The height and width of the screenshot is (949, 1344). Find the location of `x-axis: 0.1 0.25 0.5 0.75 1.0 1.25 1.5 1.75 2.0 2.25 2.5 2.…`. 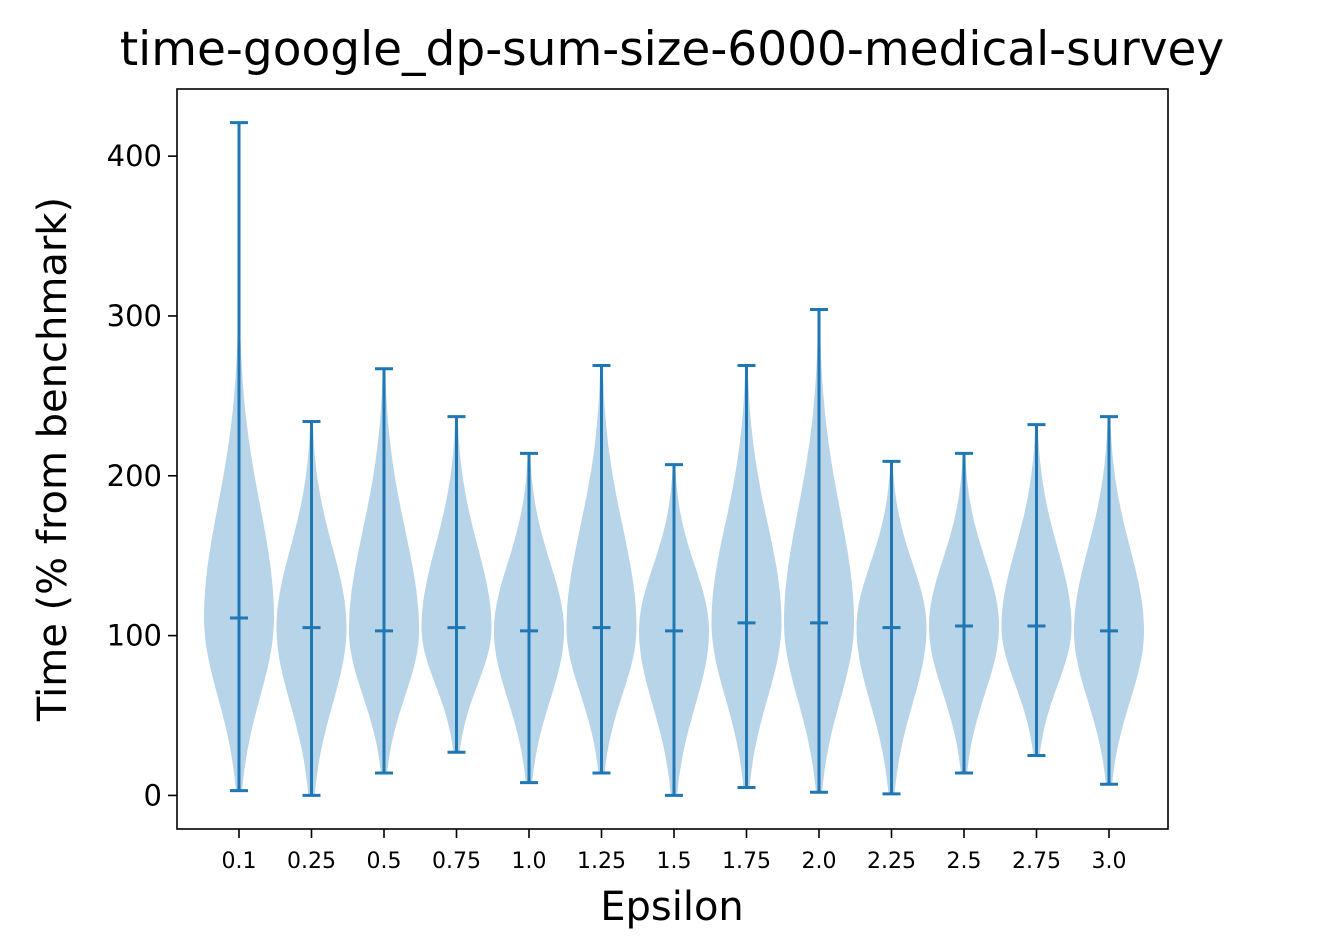

x-axis: 0.1 0.25 0.5 0.75 1.0 1.25 1.5 1.75 2.0 2.25 2.5 2.… is located at coordinates (674, 851).